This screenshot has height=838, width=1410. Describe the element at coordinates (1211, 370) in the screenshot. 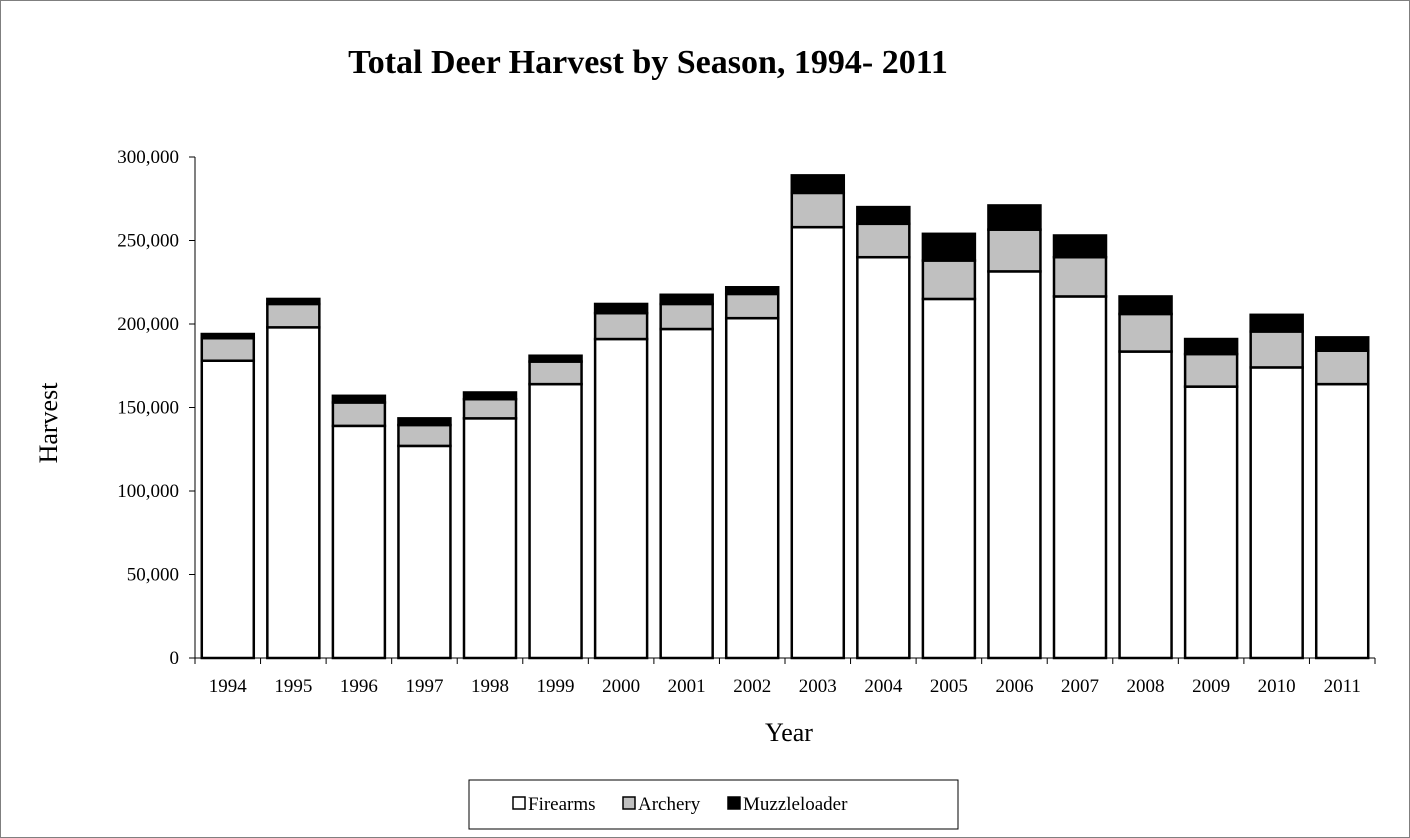

I see `bar-archery-2009` at that location.